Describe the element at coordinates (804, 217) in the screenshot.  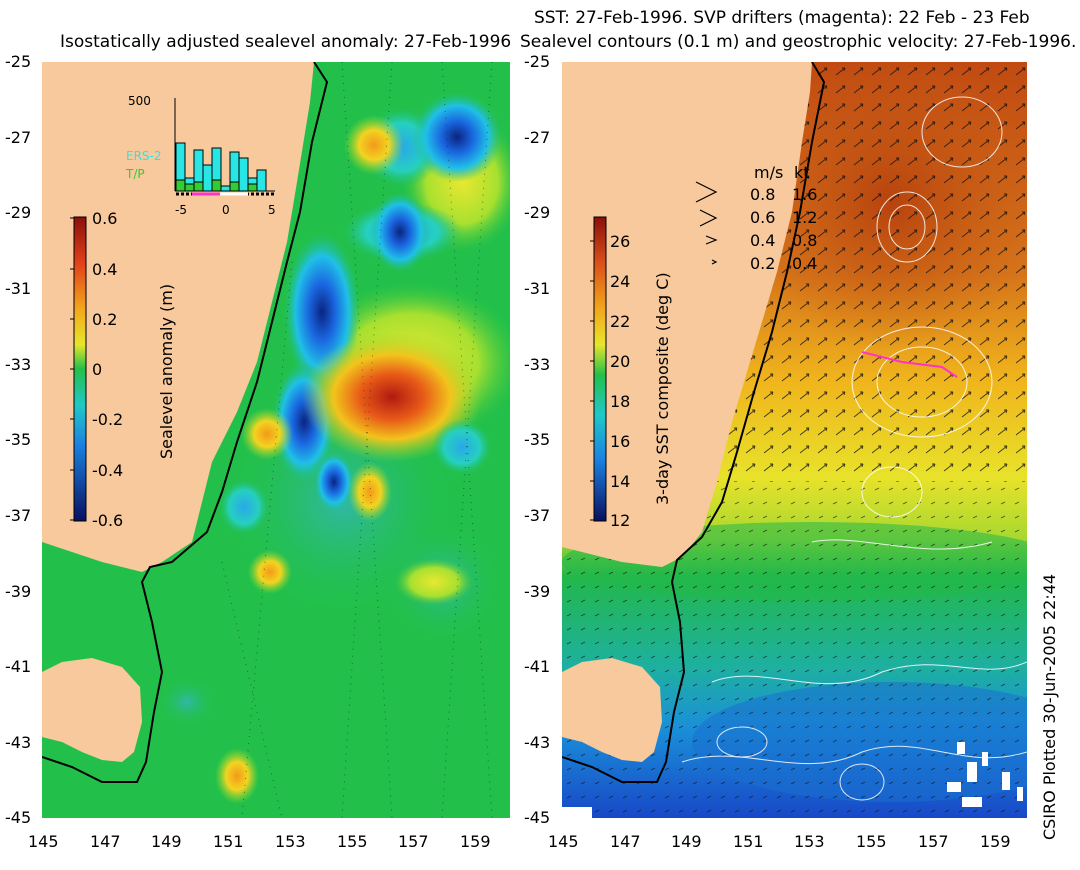
I see `velocity-kt: 1.2` at that location.